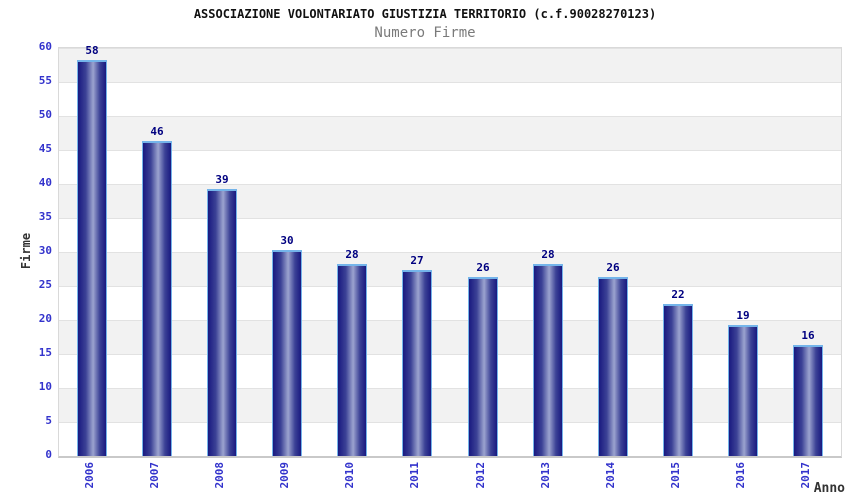  What do you see at coordinates (45, 148) in the screenshot?
I see `y-tick-label: 45` at bounding box center [45, 148].